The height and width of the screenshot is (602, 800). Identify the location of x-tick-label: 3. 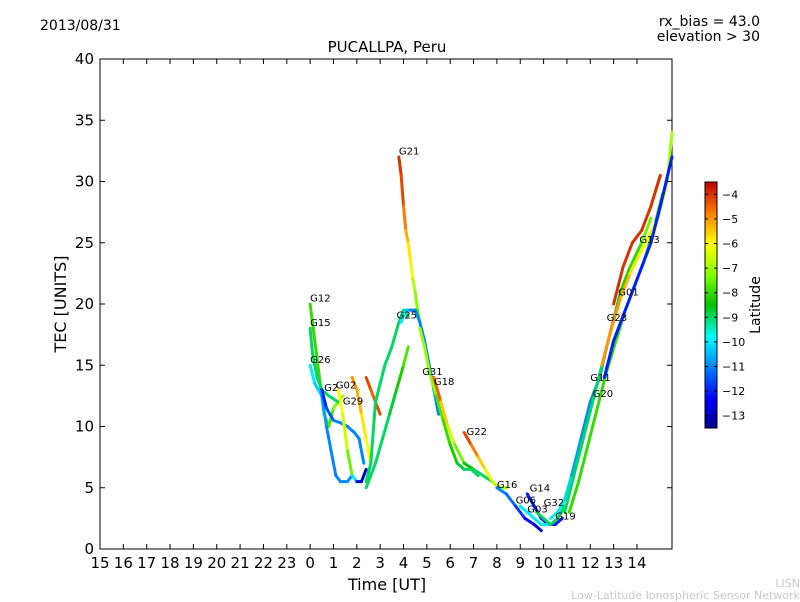
(380, 563).